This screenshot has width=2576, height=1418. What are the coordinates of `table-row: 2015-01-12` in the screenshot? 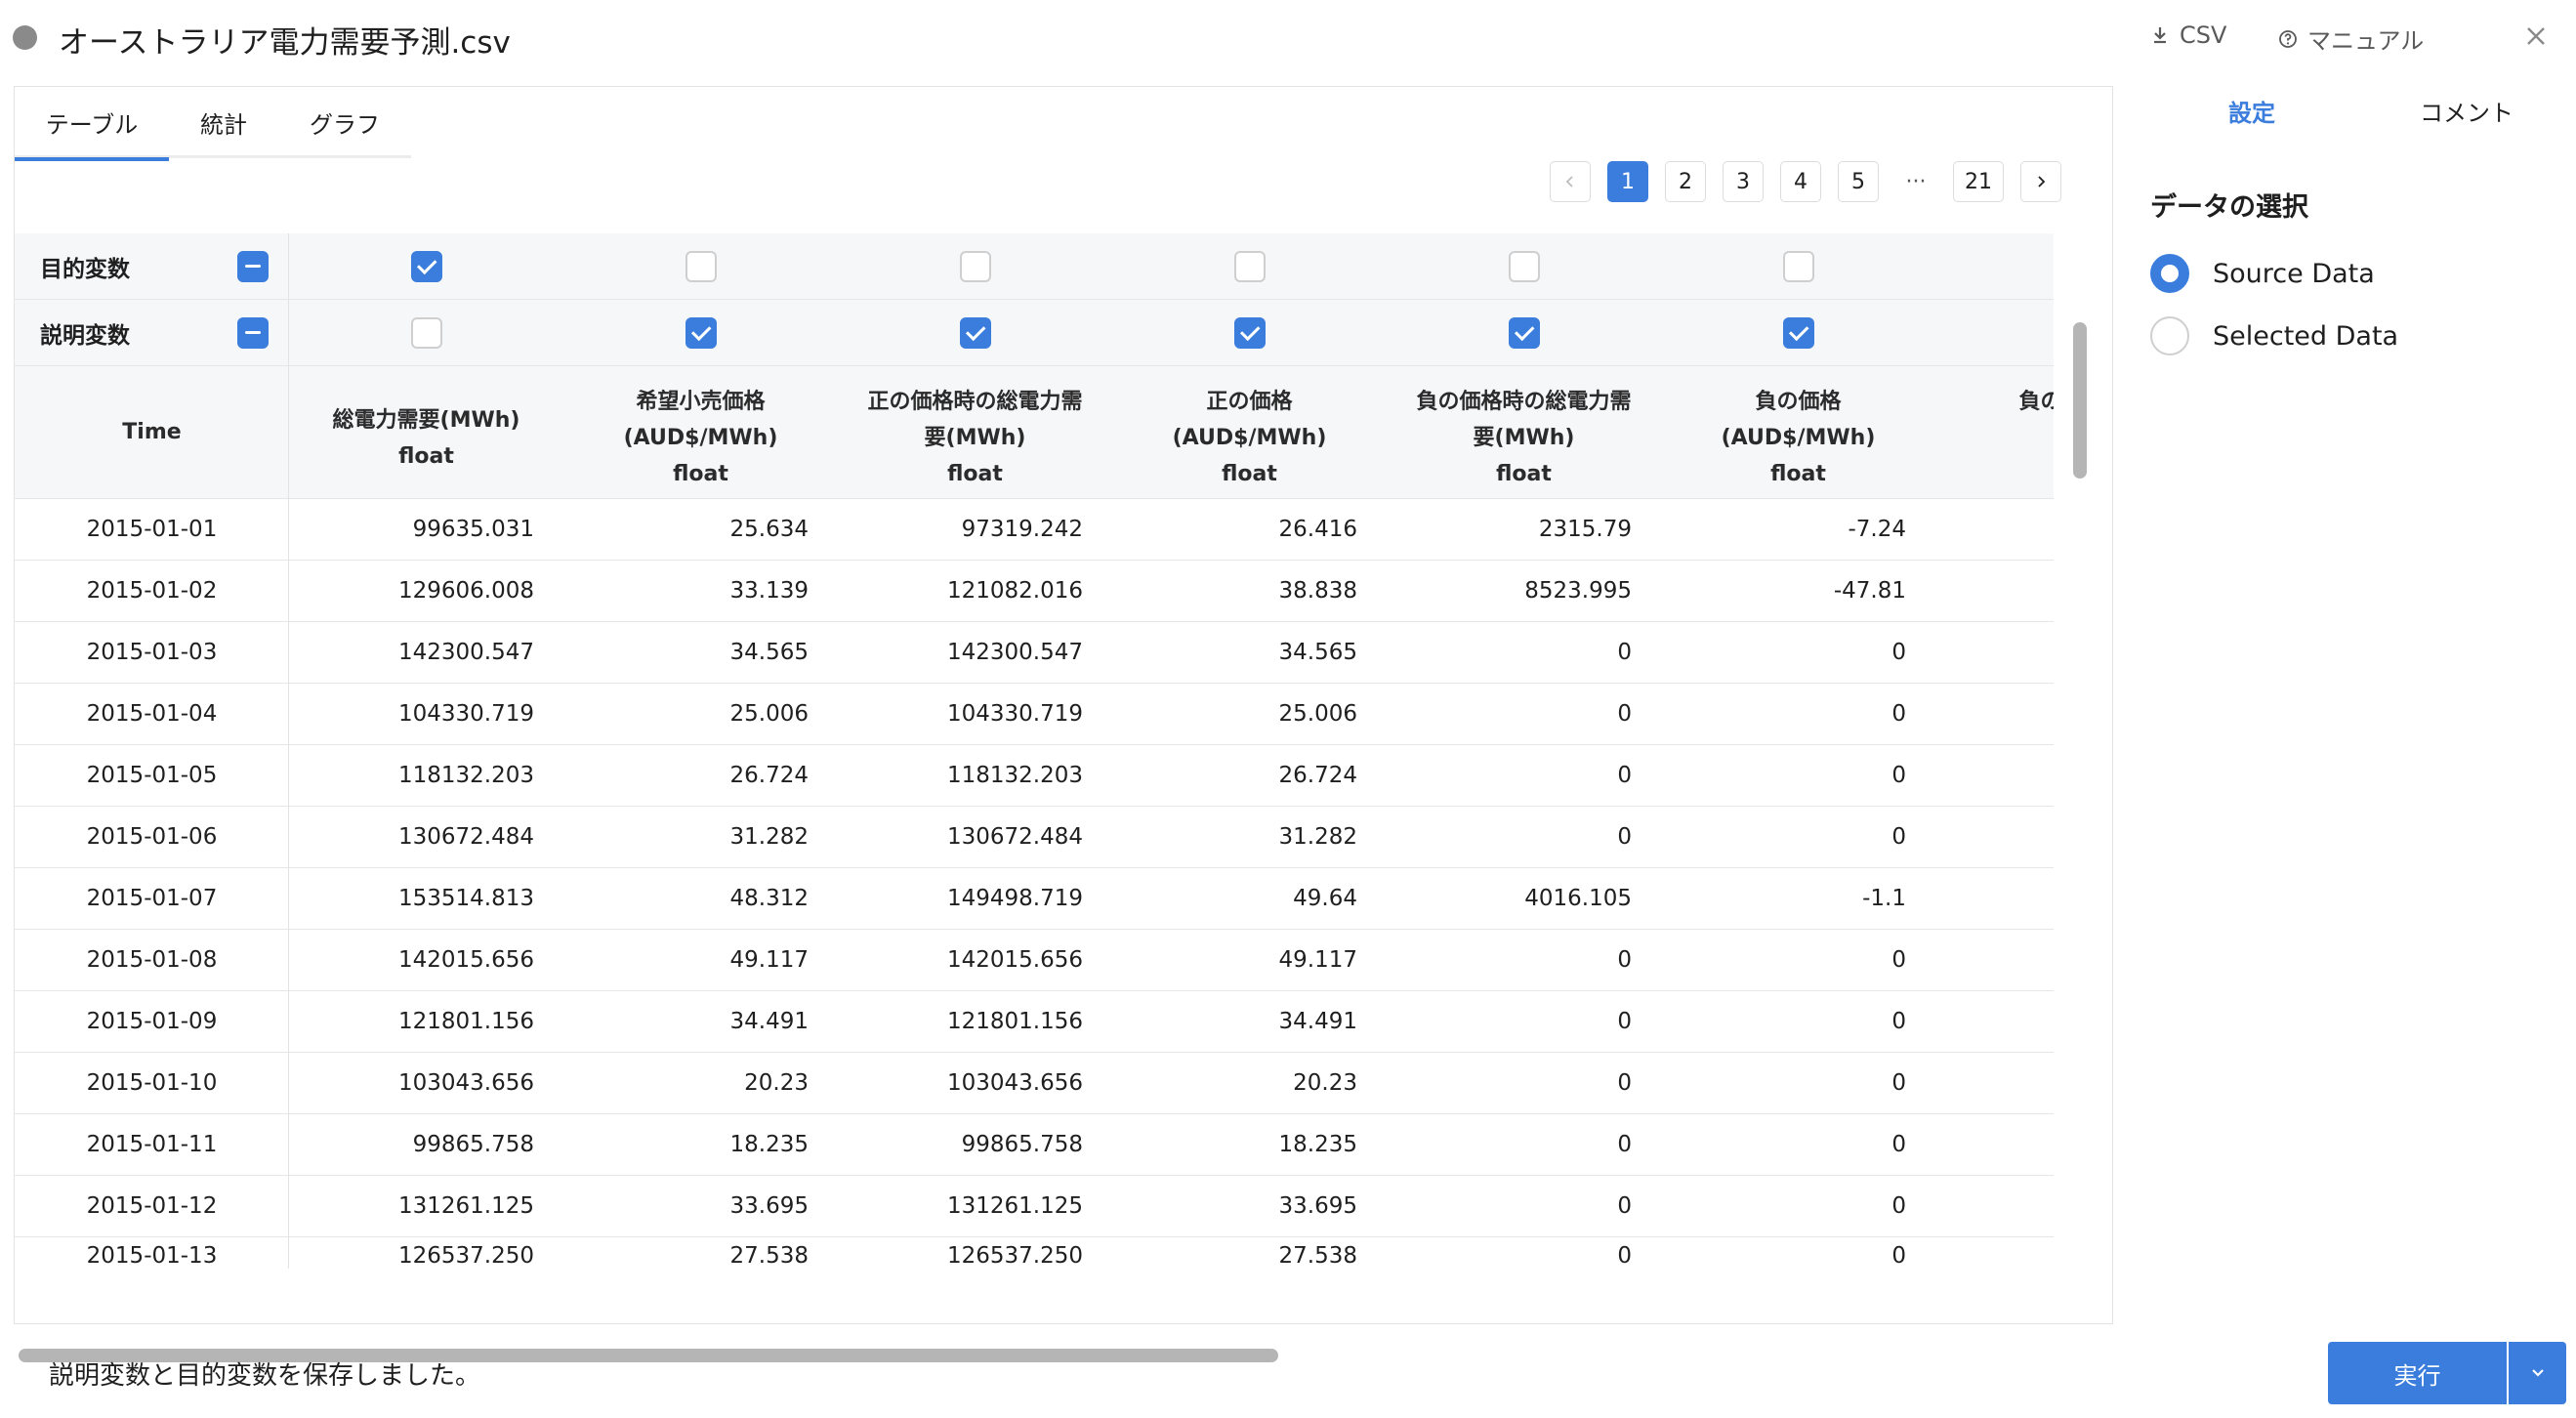 It's located at (151, 1206).